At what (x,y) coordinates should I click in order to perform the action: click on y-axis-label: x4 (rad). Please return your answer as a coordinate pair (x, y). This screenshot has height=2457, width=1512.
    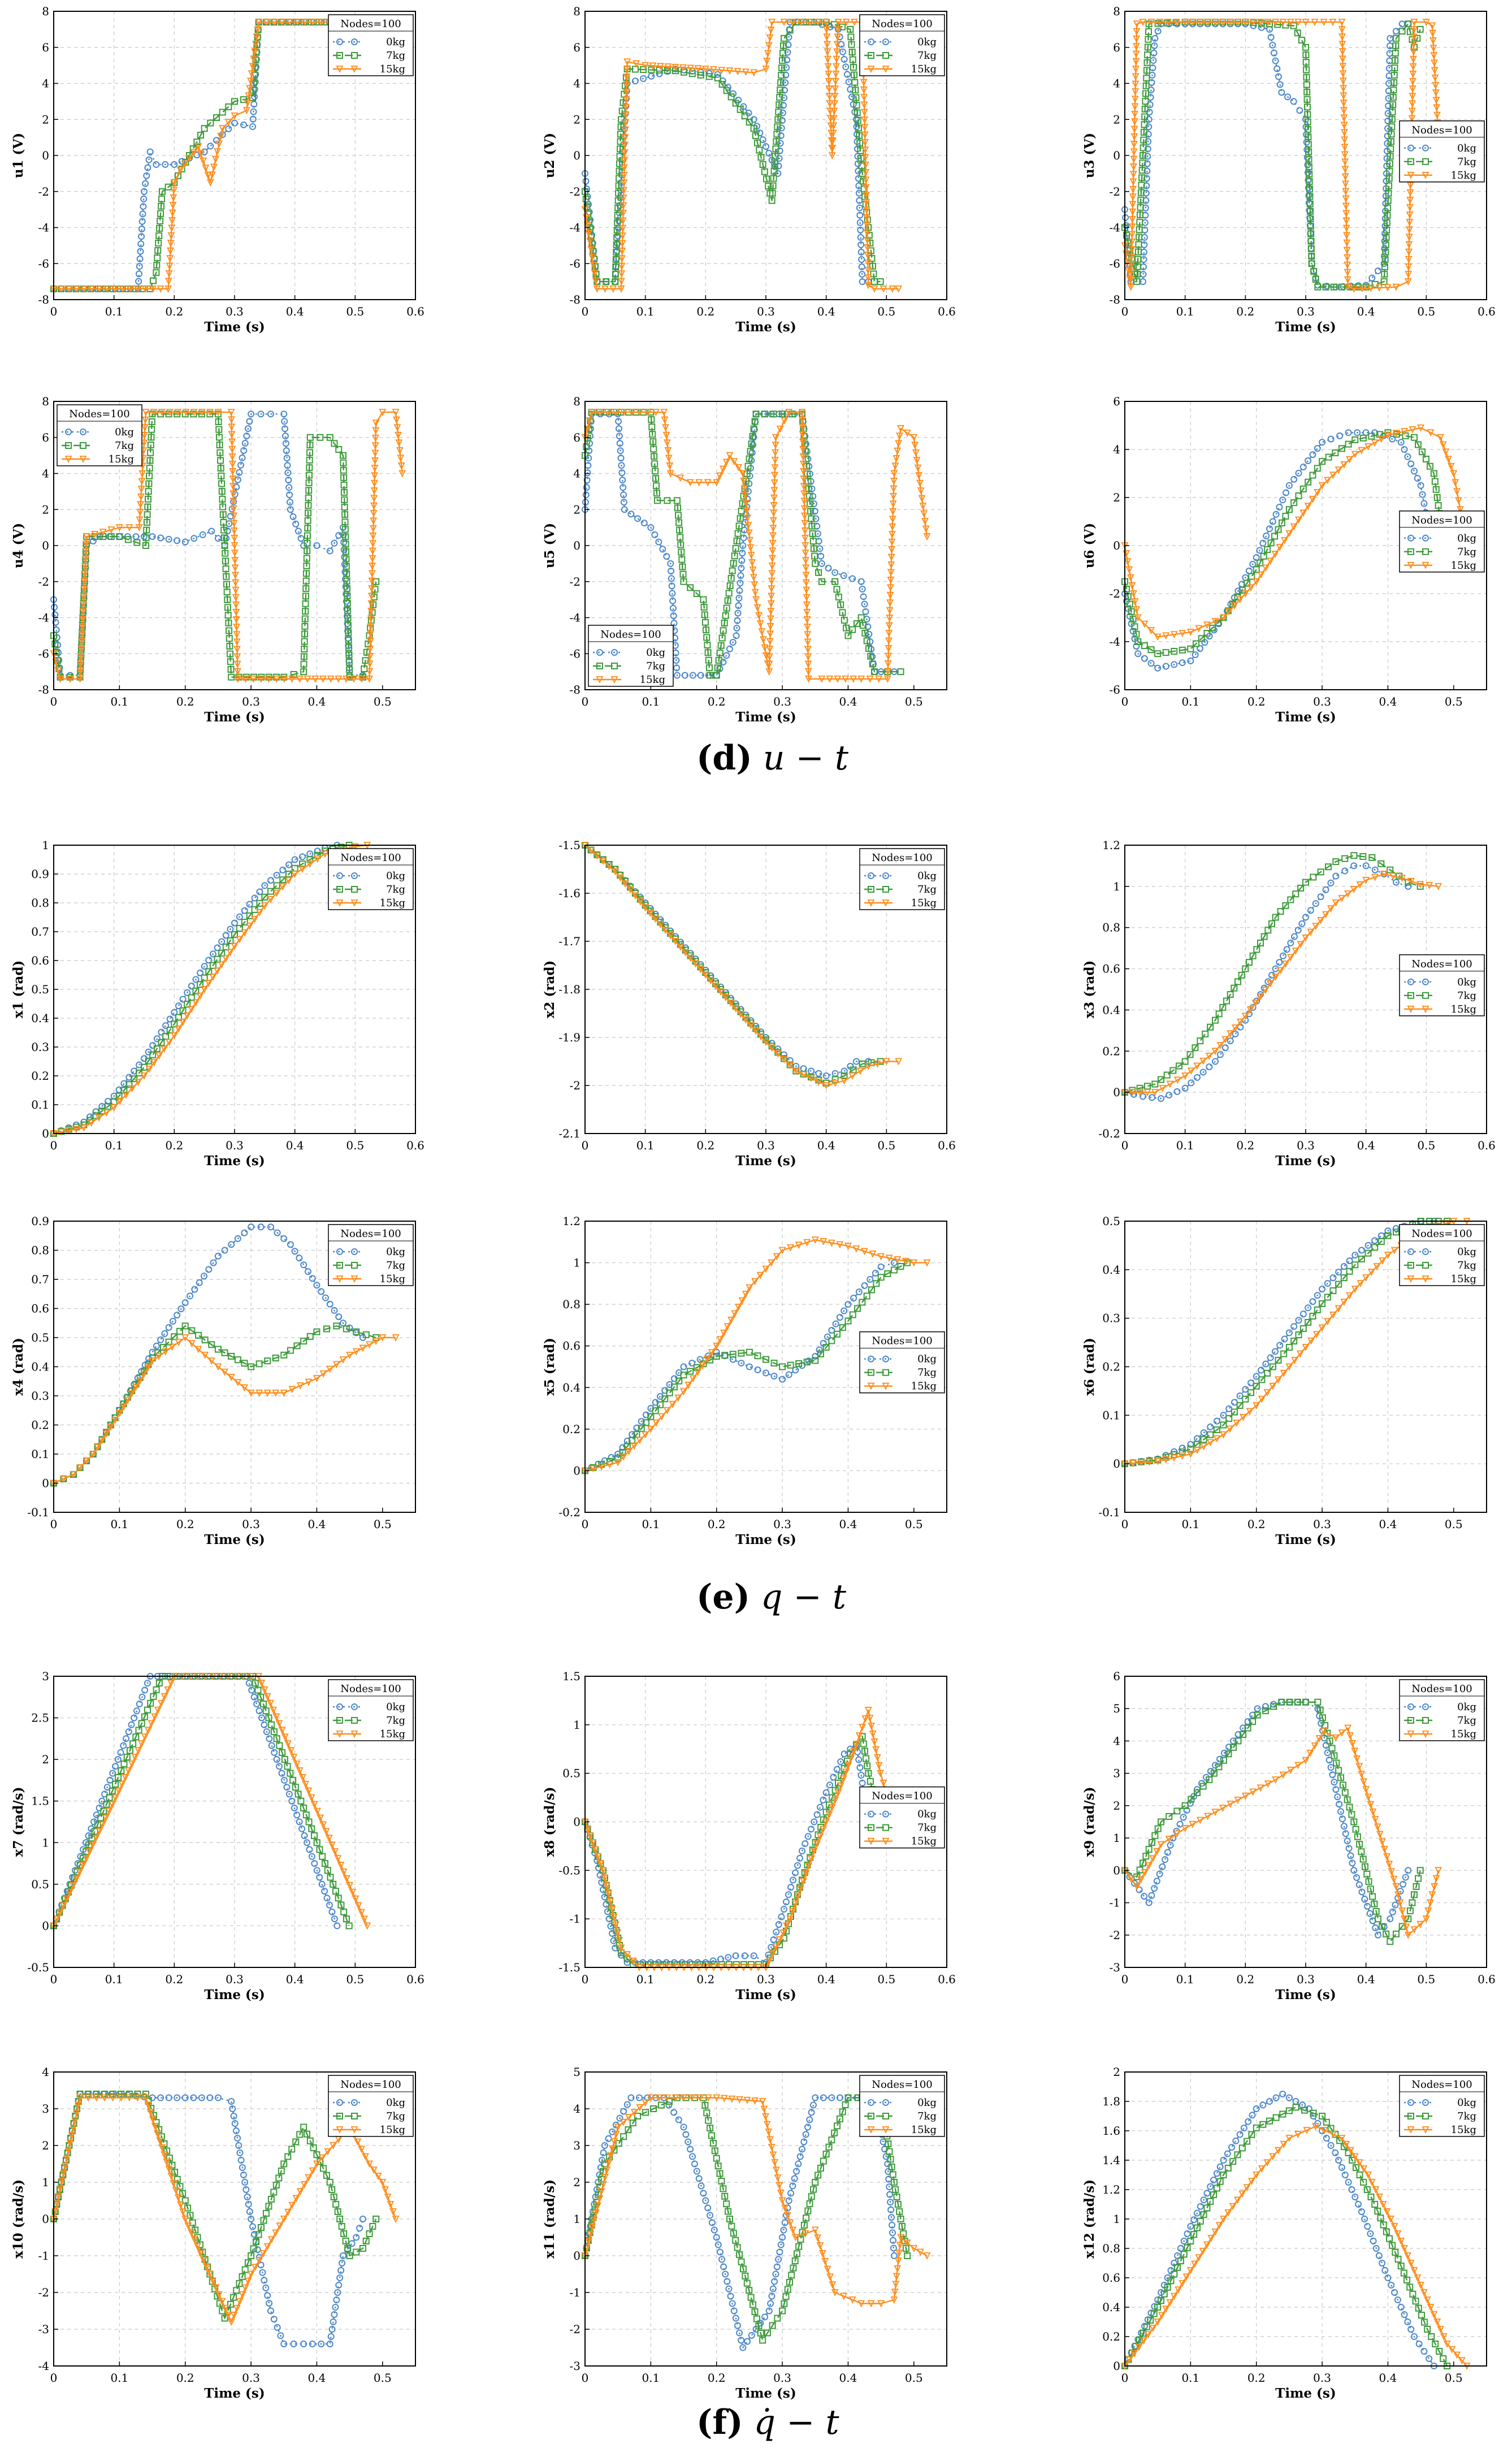
    Looking at the image, I should click on (18, 1367).